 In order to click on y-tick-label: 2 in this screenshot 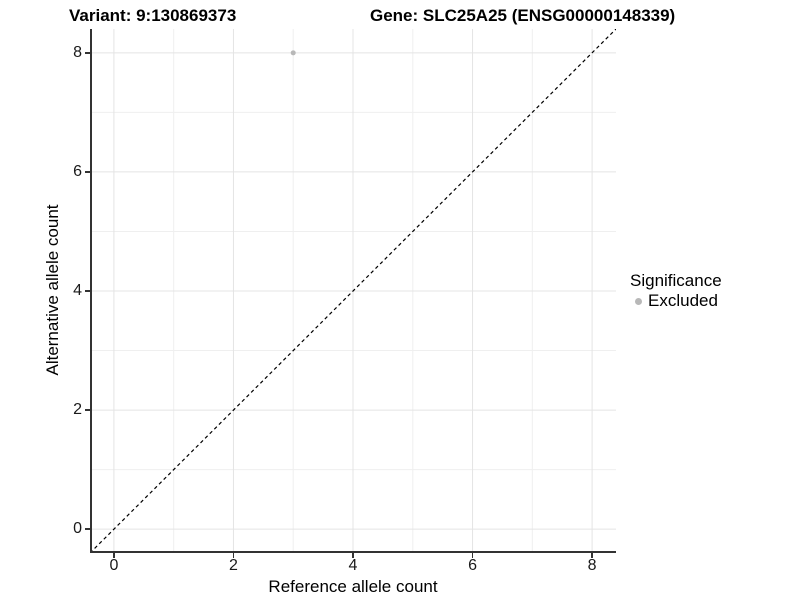, I will do `click(77, 410)`.